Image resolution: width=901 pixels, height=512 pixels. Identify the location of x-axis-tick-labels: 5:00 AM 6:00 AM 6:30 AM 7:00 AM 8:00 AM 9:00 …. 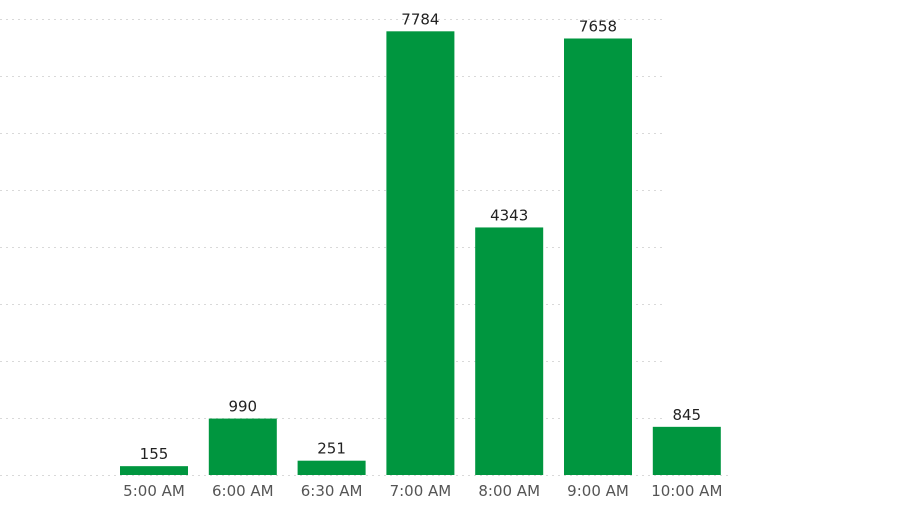
(422, 491).